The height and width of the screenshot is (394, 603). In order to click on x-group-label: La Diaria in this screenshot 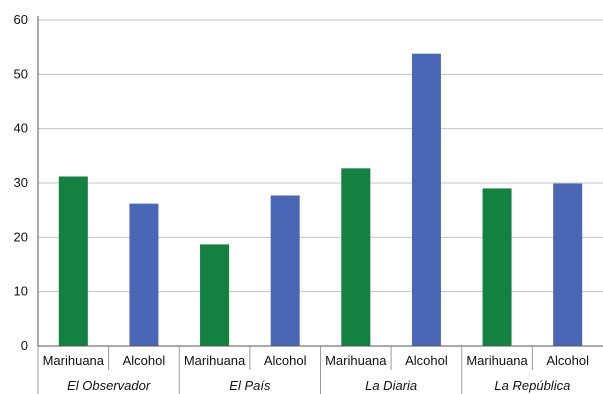, I will do `click(391, 385)`.